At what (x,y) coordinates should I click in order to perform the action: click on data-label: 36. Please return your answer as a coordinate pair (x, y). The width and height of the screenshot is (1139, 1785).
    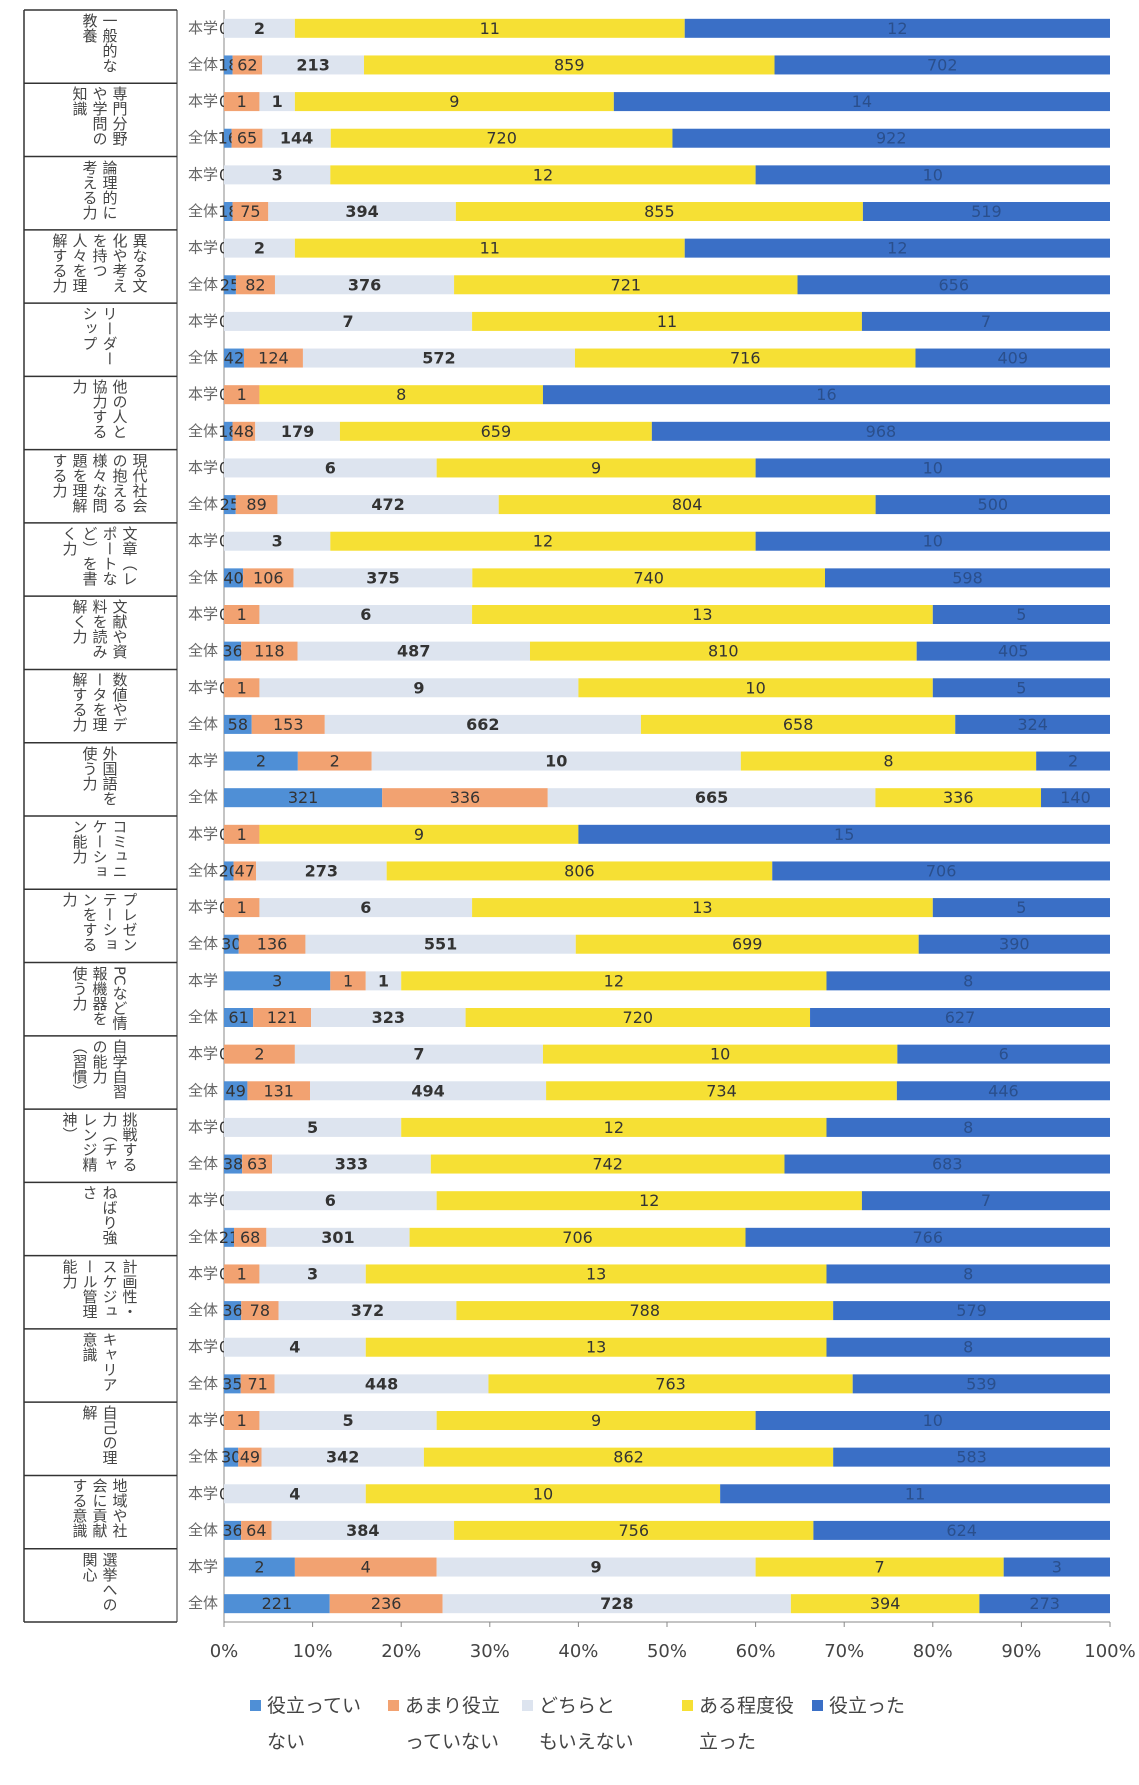
    Looking at the image, I should click on (232, 651).